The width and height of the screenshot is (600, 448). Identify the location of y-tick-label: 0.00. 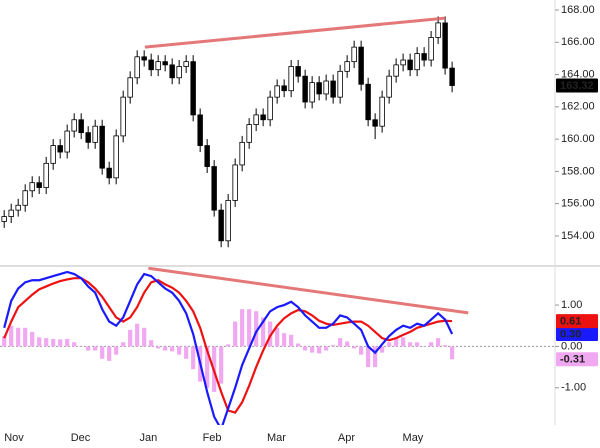
(571, 346).